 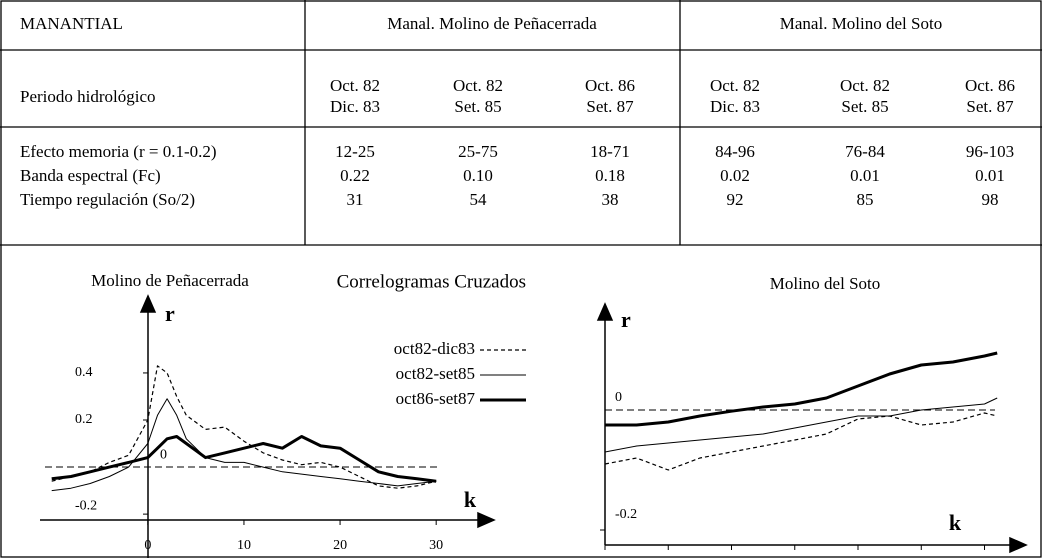 I want to click on row-label: Efecto memoria (r = 0.1-0.2), so click(x=118, y=151).